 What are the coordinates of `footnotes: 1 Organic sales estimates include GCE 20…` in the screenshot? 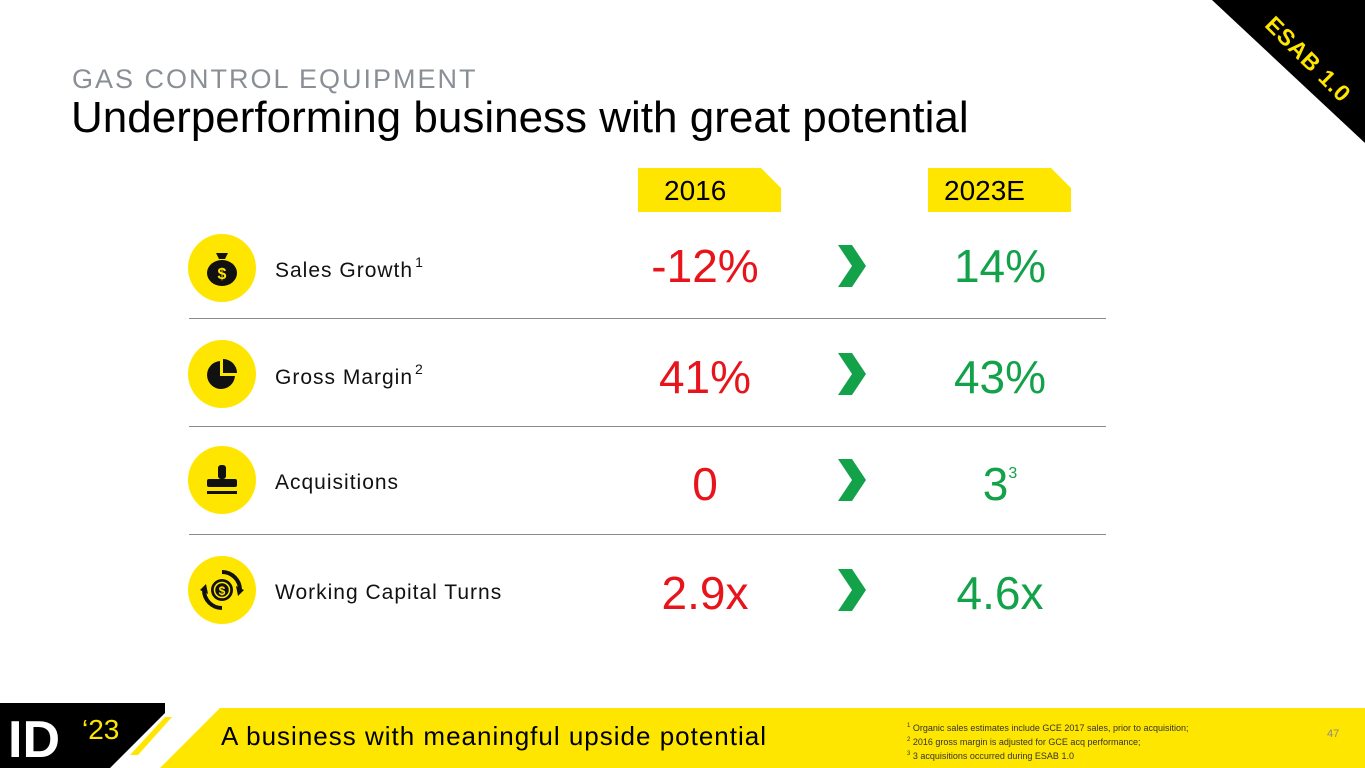 It's located at (1048, 741).